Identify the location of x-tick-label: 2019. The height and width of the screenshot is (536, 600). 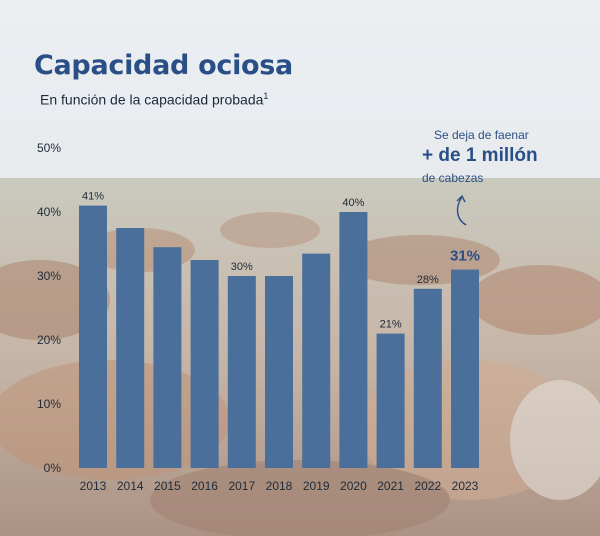
(316, 486).